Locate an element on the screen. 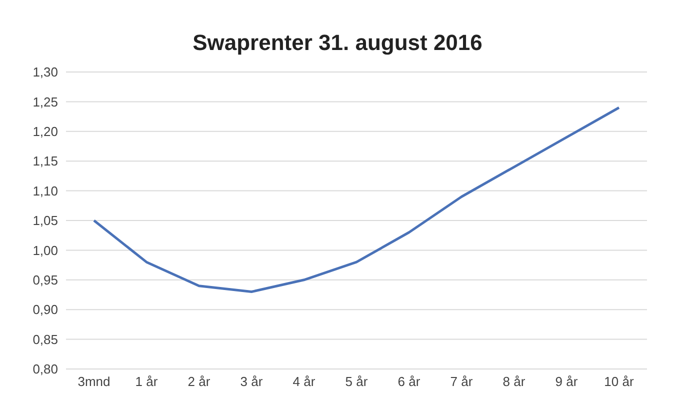 The width and height of the screenshot is (675, 407). y-tick-label: 0,85 is located at coordinates (45, 339).